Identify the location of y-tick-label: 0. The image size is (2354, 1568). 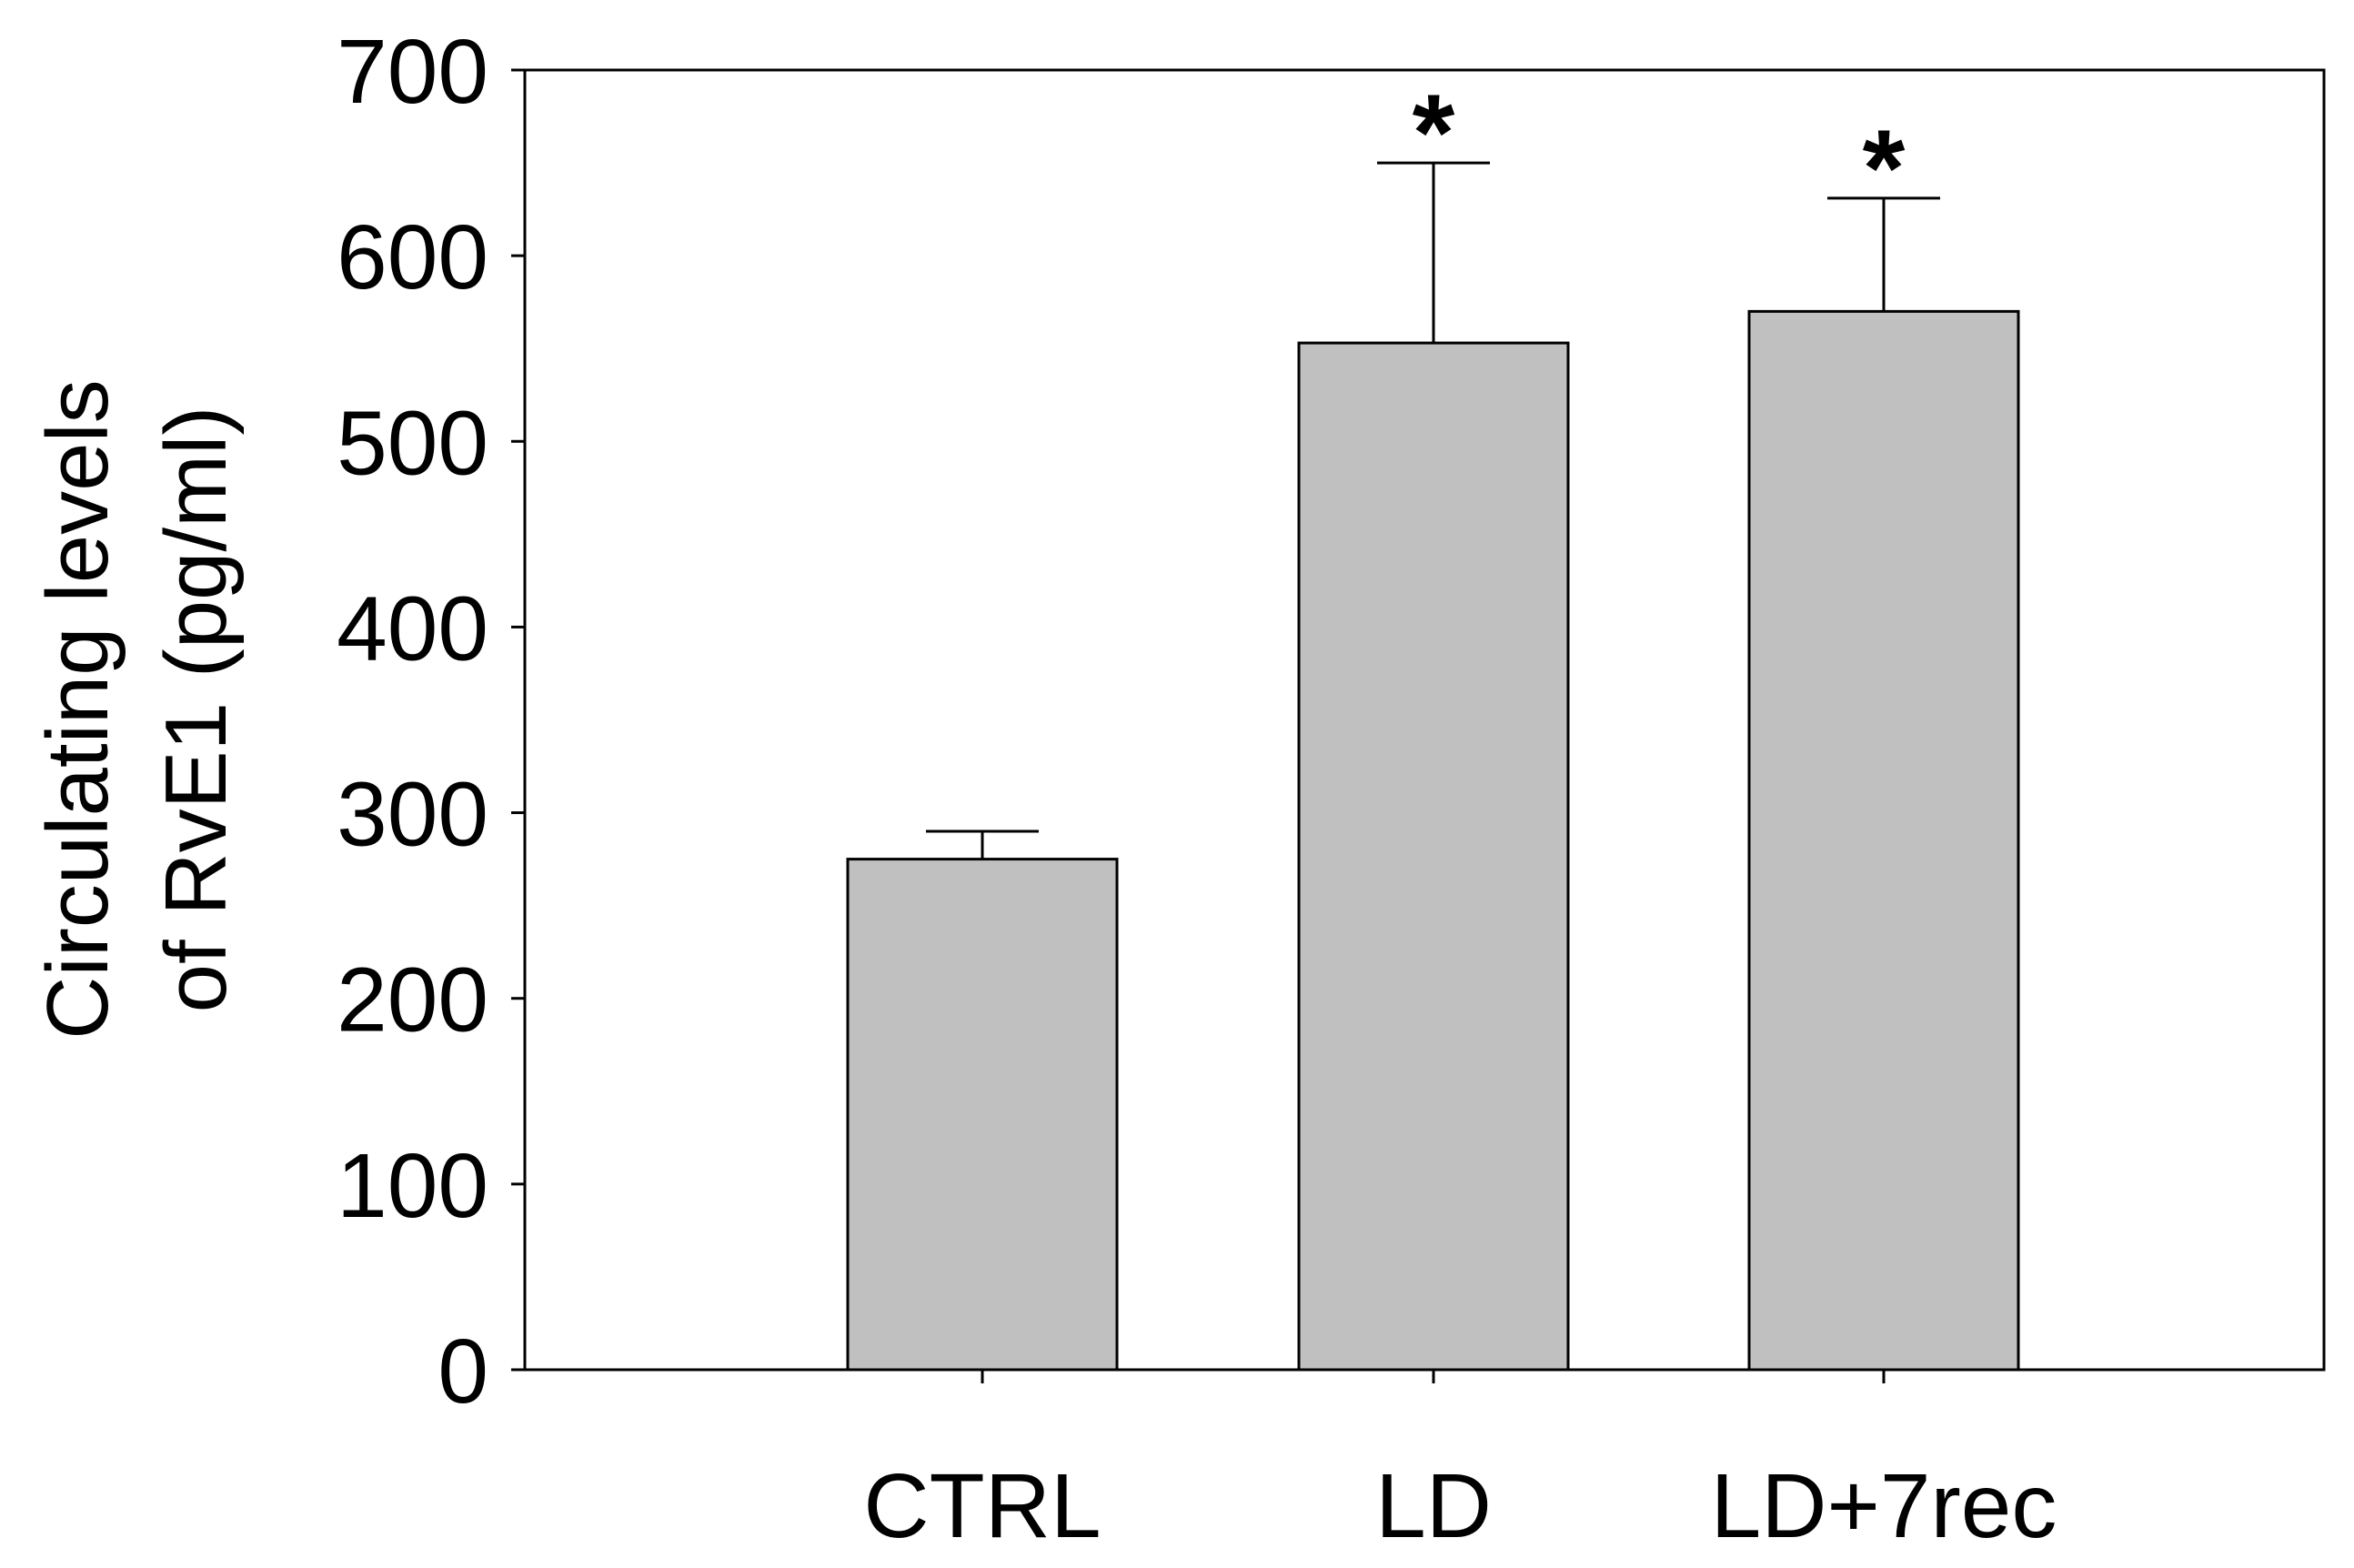
(463, 1371).